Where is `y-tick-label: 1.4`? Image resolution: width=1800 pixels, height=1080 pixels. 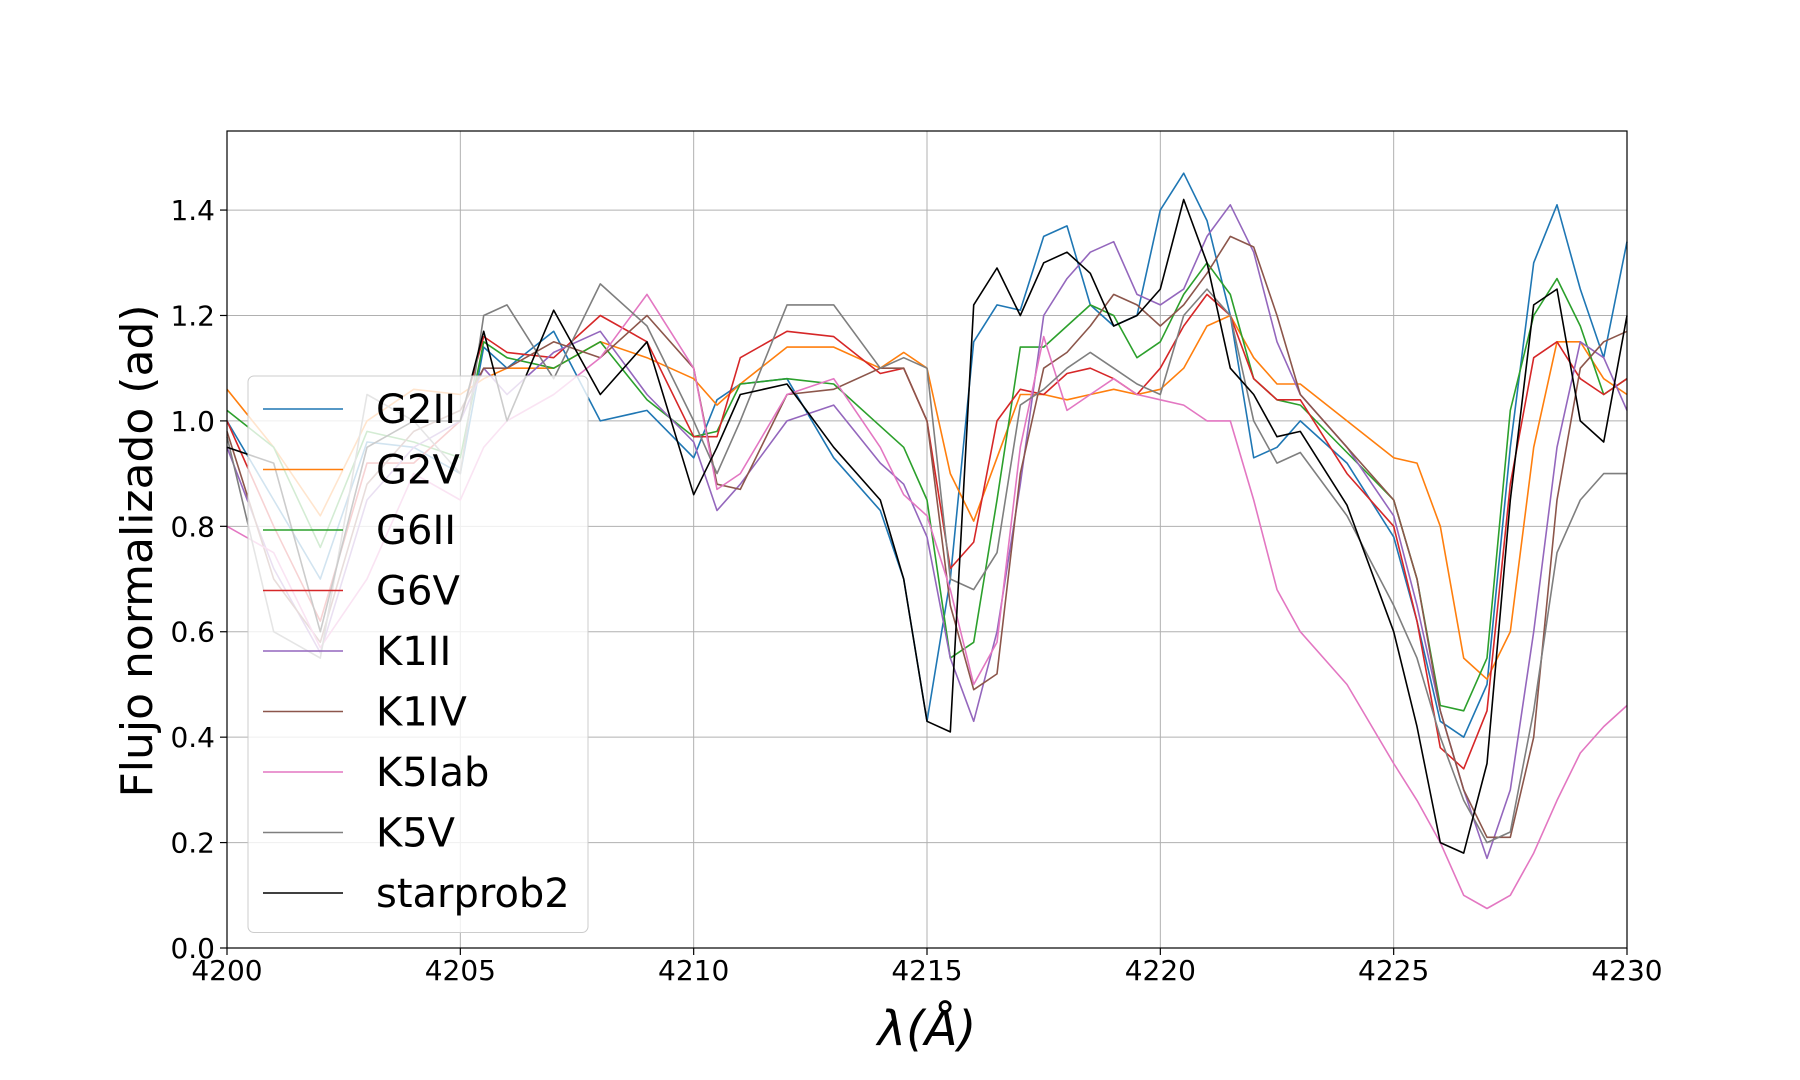
y-tick-label: 1.4 is located at coordinates (192, 210).